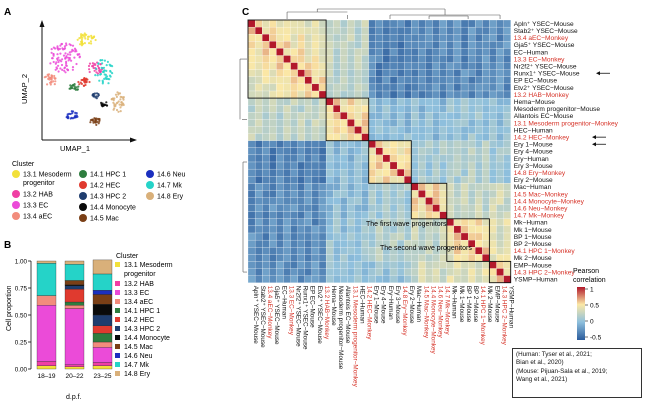 Image resolution: width=650 pixels, height=405 pixels. What do you see at coordinates (589, 280) in the screenshot?
I see `colorbar-title-2: correlation` at bounding box center [589, 280].